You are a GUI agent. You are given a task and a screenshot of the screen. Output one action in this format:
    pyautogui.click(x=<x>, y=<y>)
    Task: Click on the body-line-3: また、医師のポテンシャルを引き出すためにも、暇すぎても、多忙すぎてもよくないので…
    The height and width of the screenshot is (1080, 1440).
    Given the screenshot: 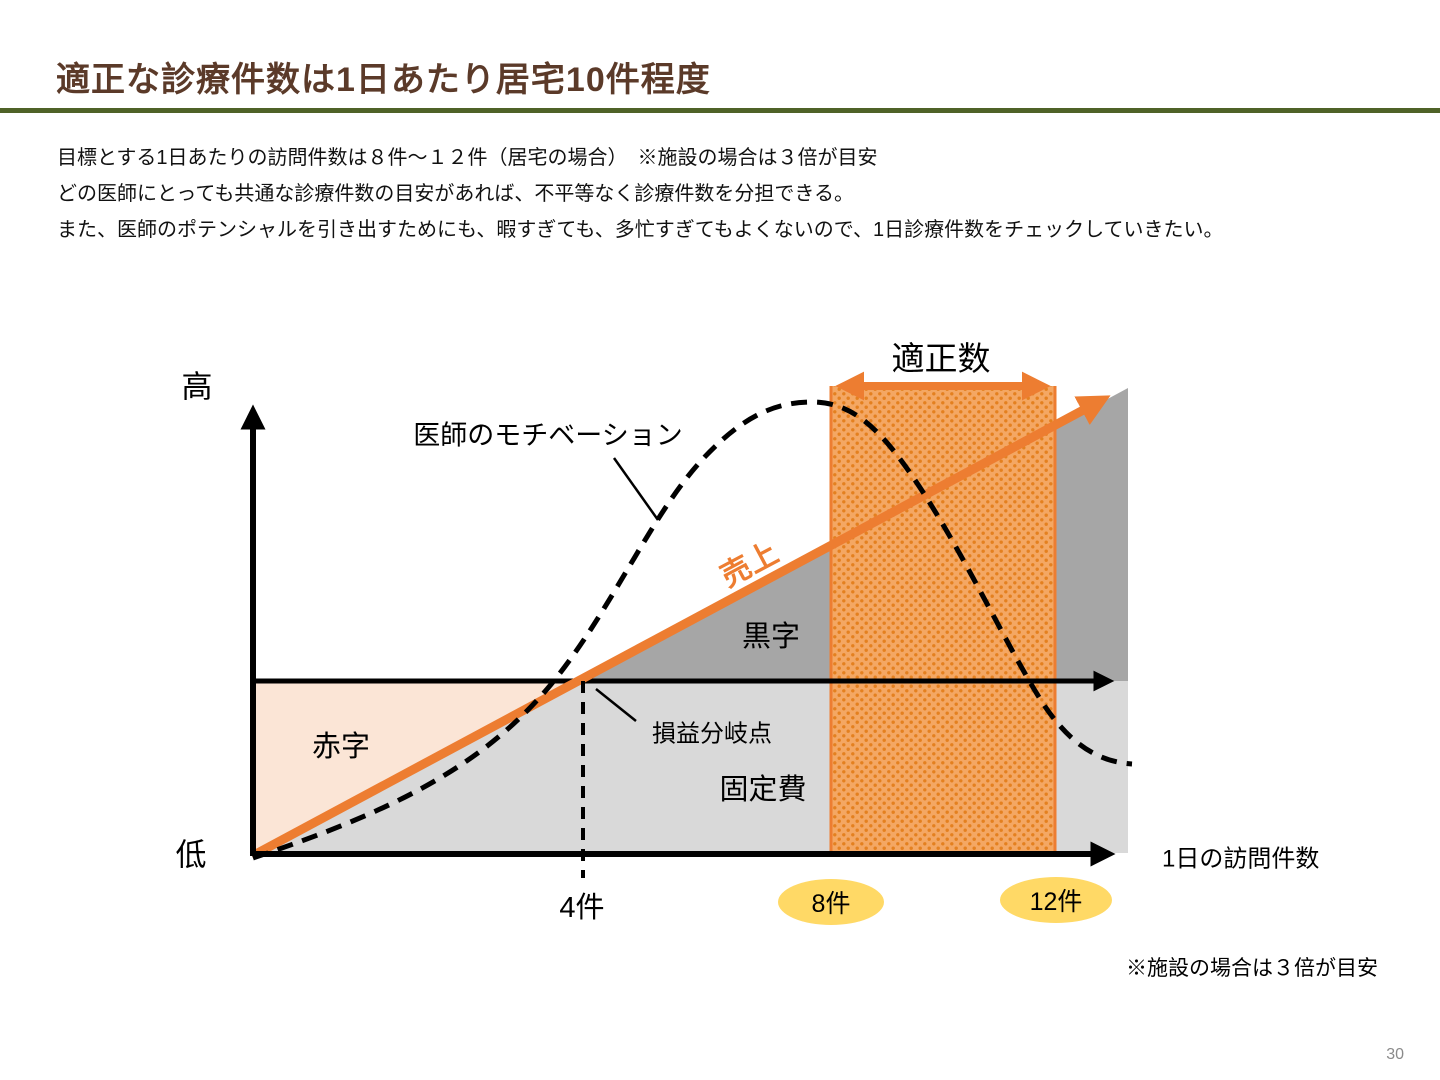 What is the action you would take?
    pyautogui.click(x=640, y=230)
    